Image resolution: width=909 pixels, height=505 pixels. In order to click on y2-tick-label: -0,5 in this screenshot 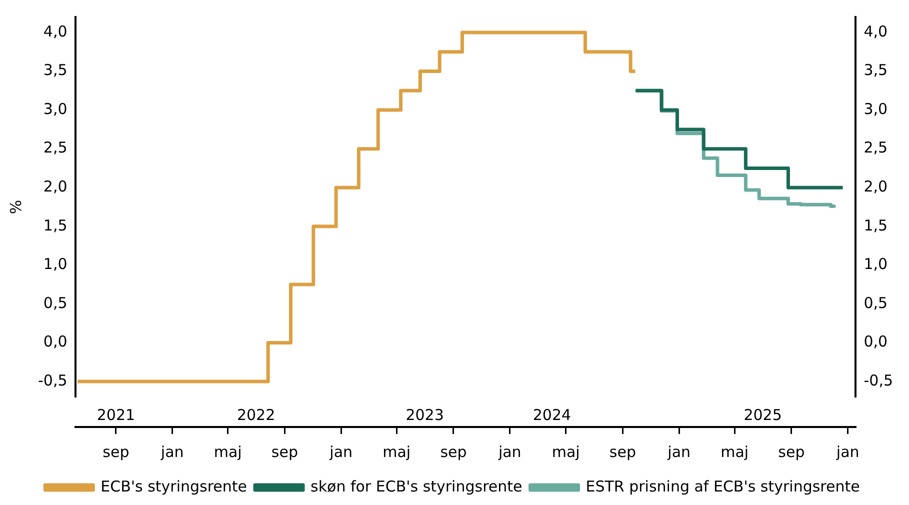, I will do `click(879, 380)`.